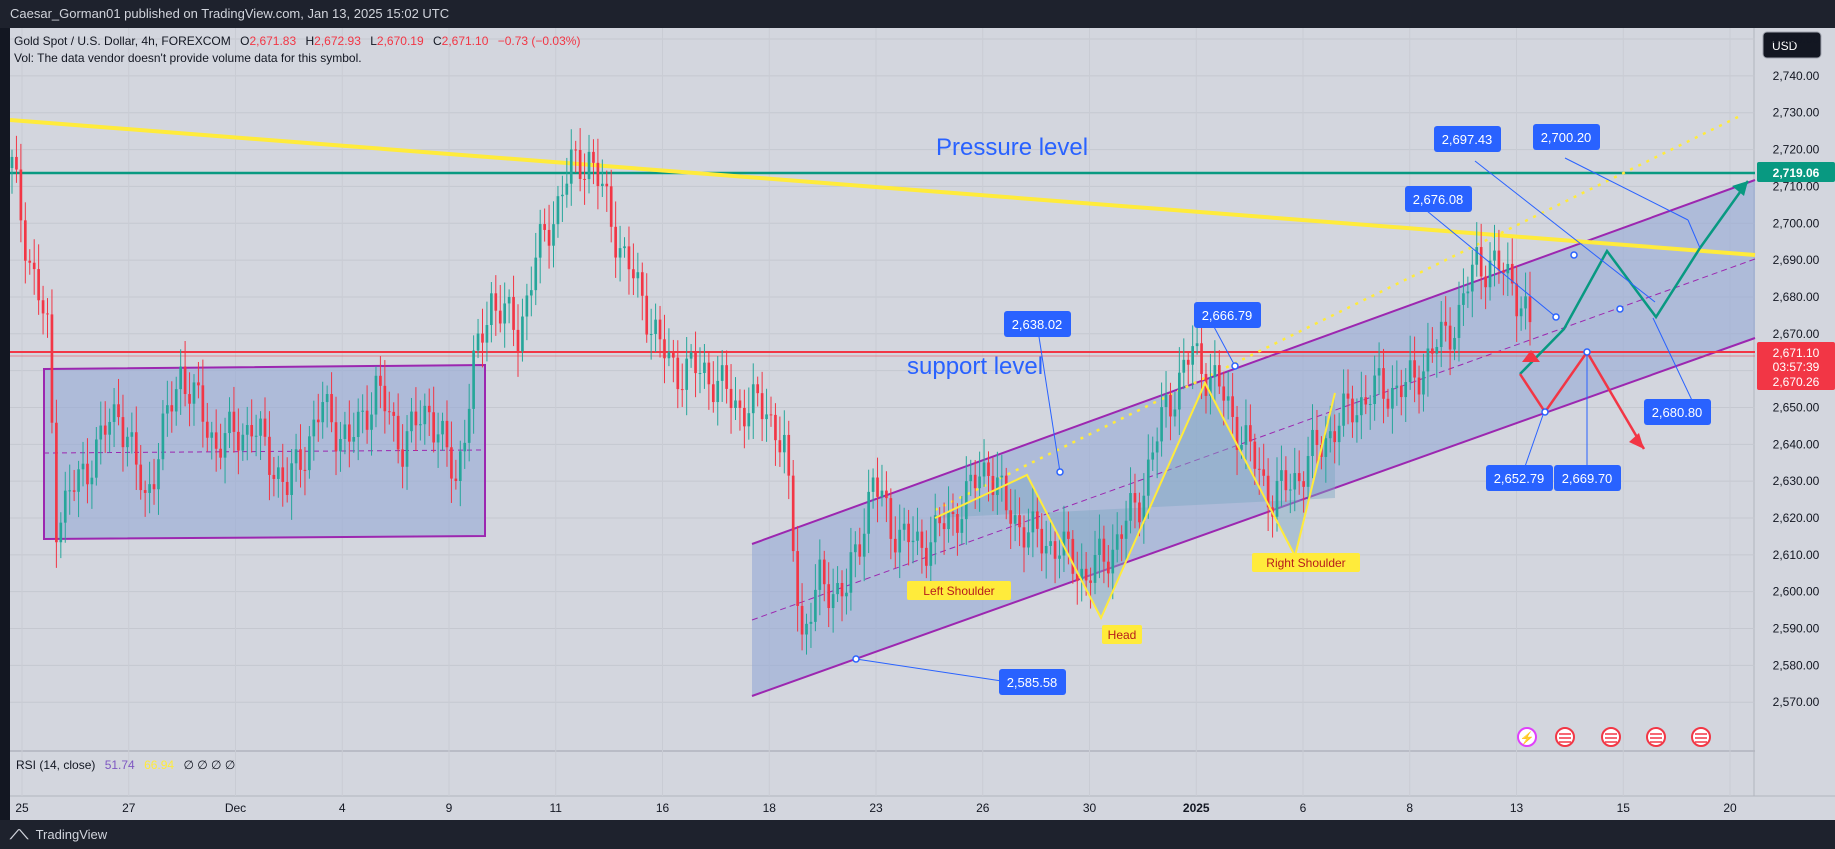 This screenshot has height=849, width=1835. Describe the element at coordinates (1796, 382) in the screenshot. I see `low-price-text: 2,670.26` at that location.